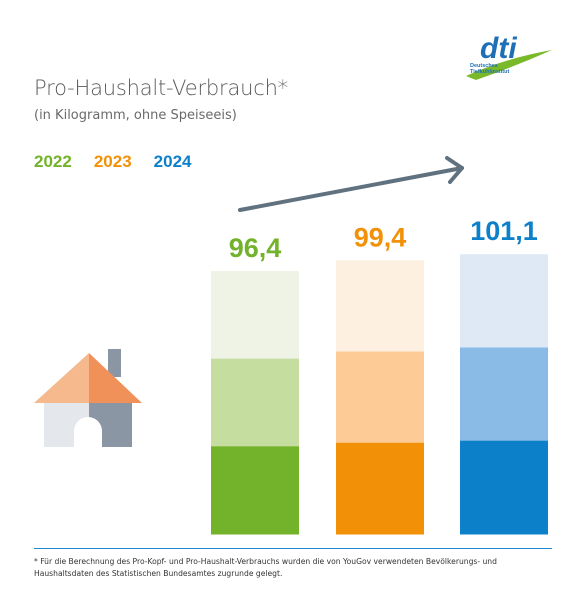 The image size is (585, 602). I want to click on legend-item-2024: 2024, so click(172, 161).